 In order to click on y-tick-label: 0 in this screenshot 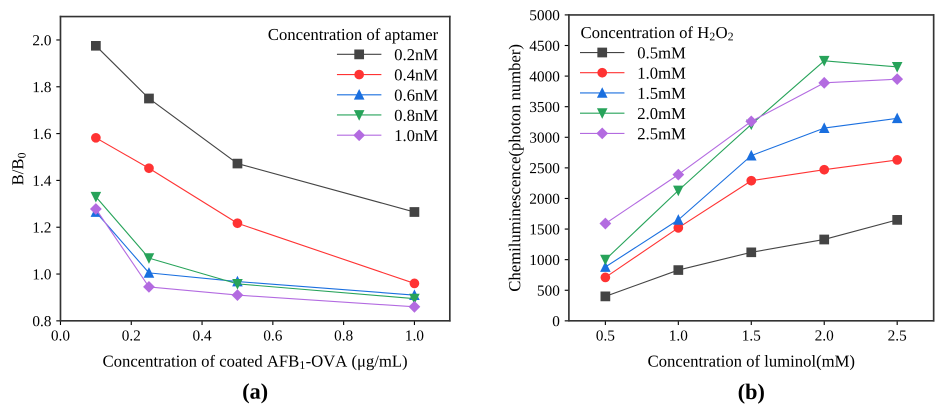, I will do `click(556, 321)`.